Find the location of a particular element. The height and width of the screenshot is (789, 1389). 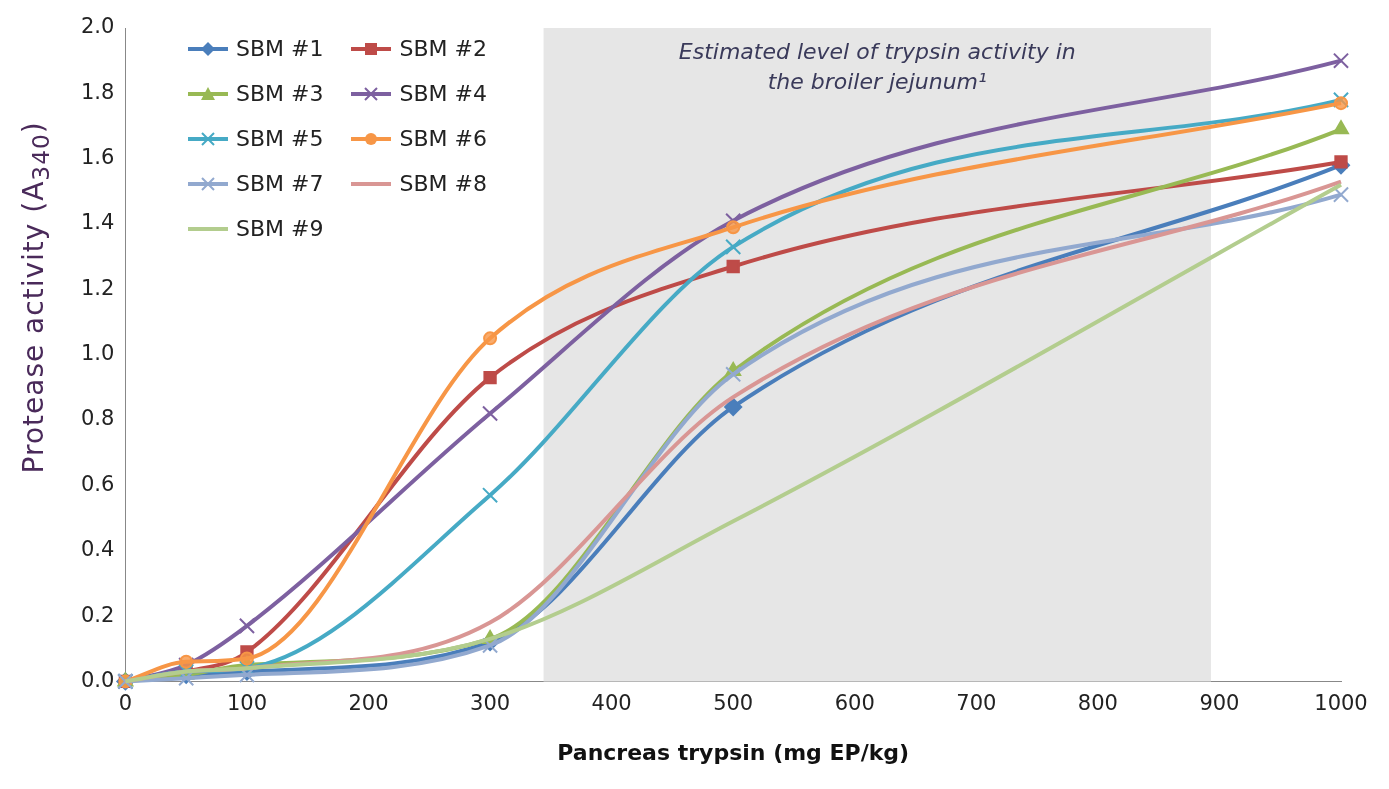

y-tick-label: 0.6 is located at coordinates (97, 483).